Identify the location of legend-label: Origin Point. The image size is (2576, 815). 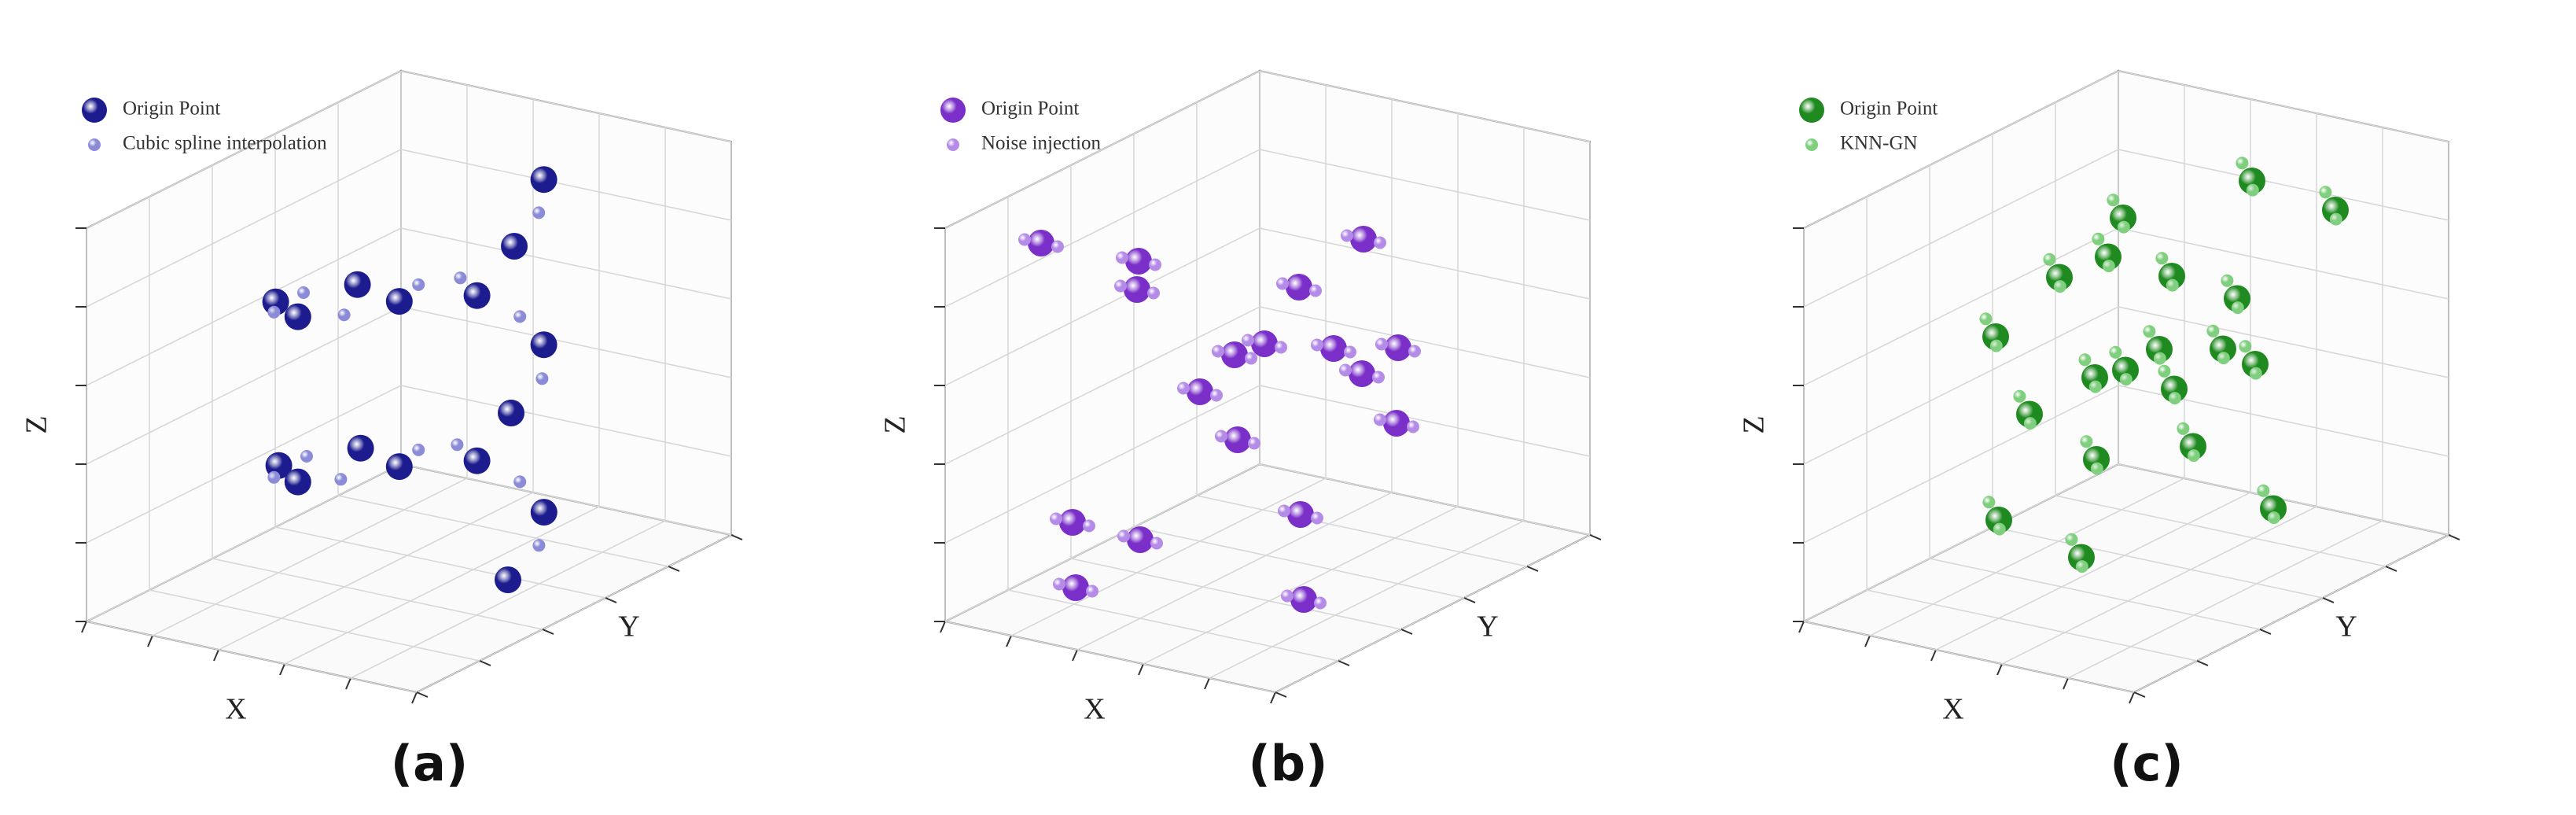
(1889, 109).